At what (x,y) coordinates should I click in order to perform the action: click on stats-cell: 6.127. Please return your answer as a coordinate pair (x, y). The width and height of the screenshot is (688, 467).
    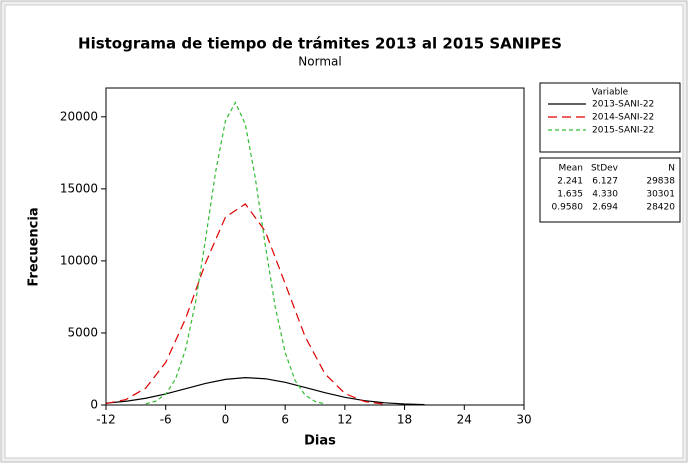
    Looking at the image, I should click on (605, 182).